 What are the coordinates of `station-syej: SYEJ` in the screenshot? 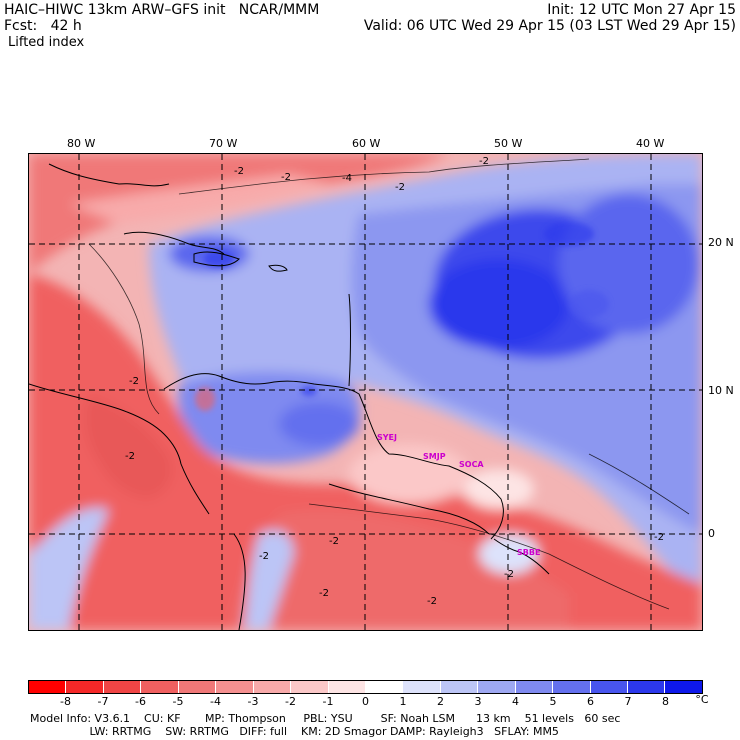 It's located at (387, 437).